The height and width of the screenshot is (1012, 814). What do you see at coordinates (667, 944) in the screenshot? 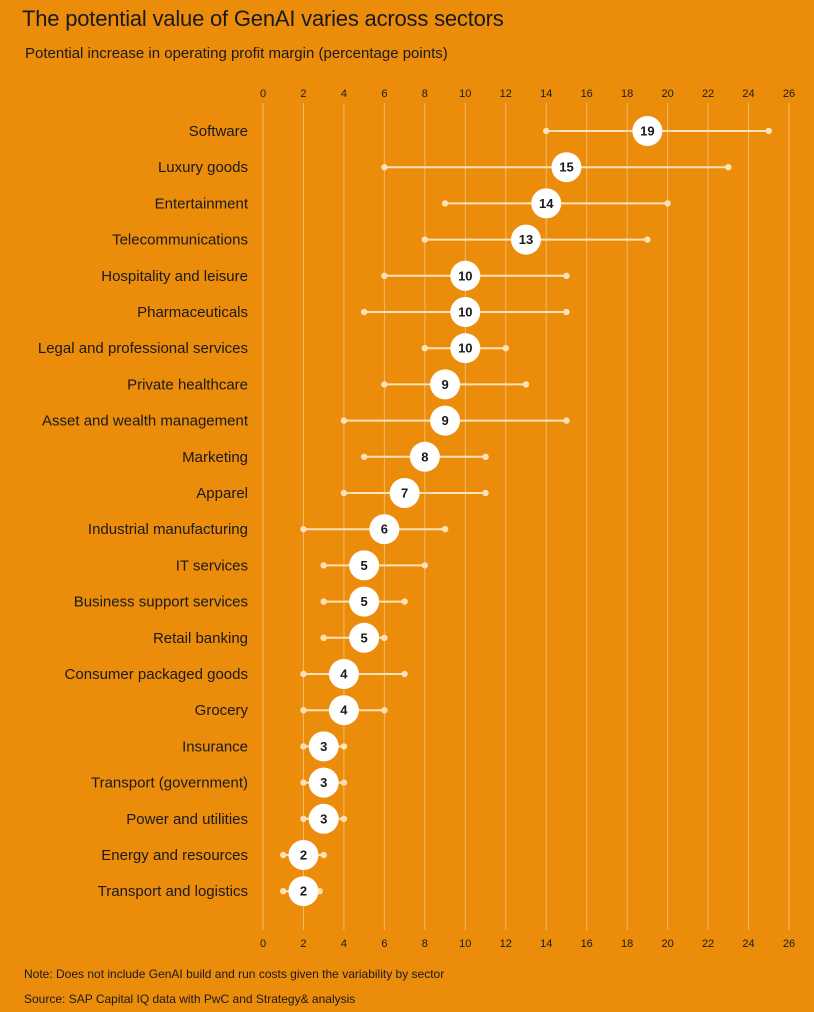
I see `x-tick-label-bottom: 20` at bounding box center [667, 944].